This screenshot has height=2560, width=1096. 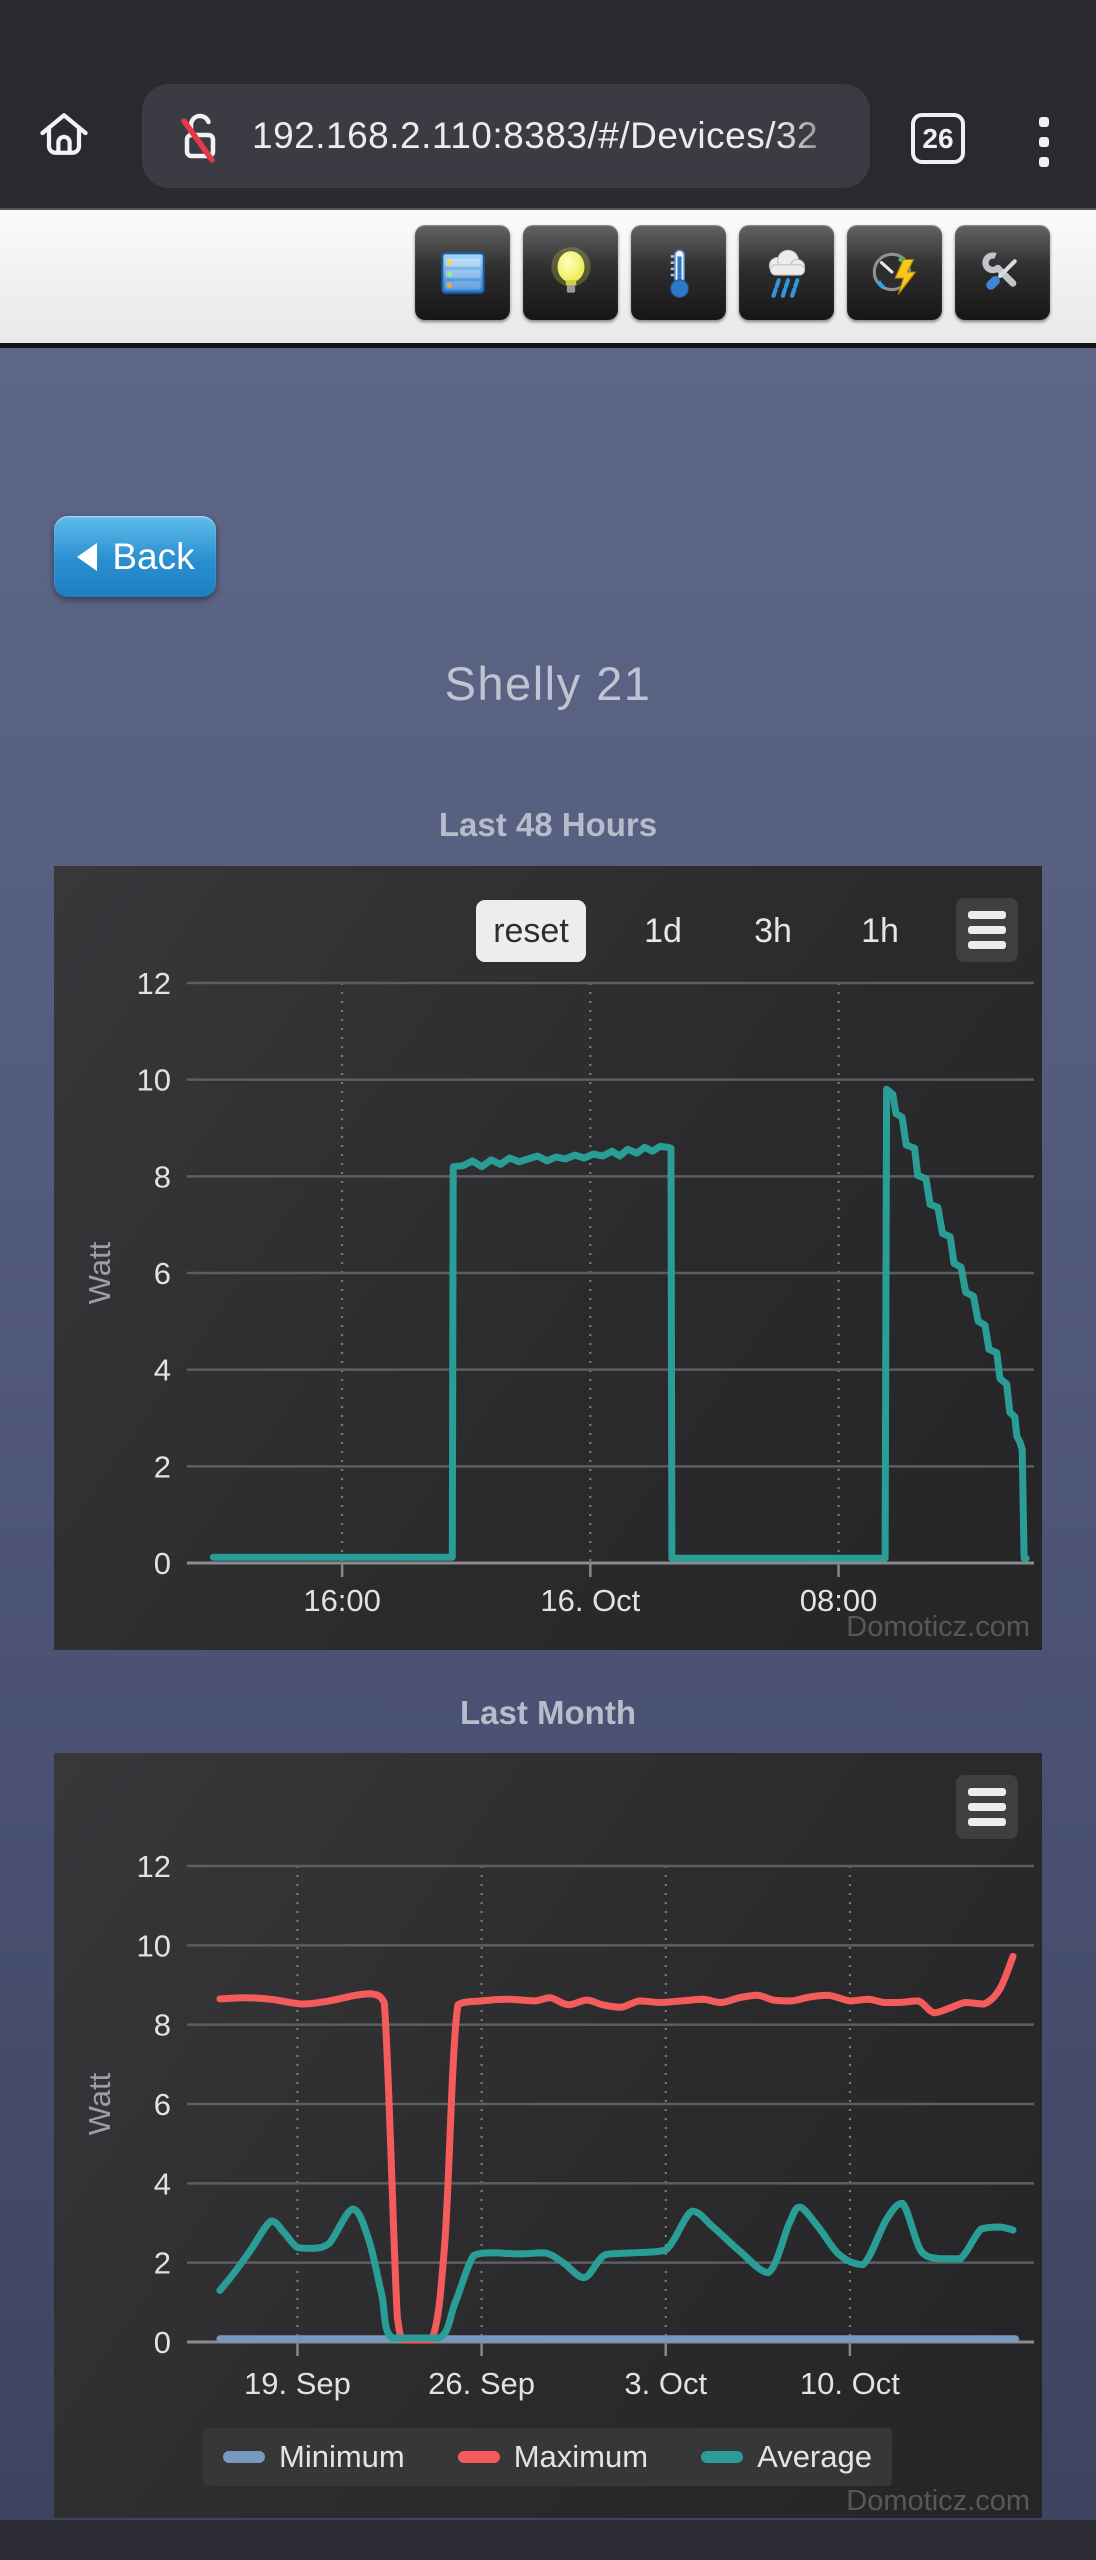 I want to click on legend-label: Minimum, so click(x=342, y=2456).